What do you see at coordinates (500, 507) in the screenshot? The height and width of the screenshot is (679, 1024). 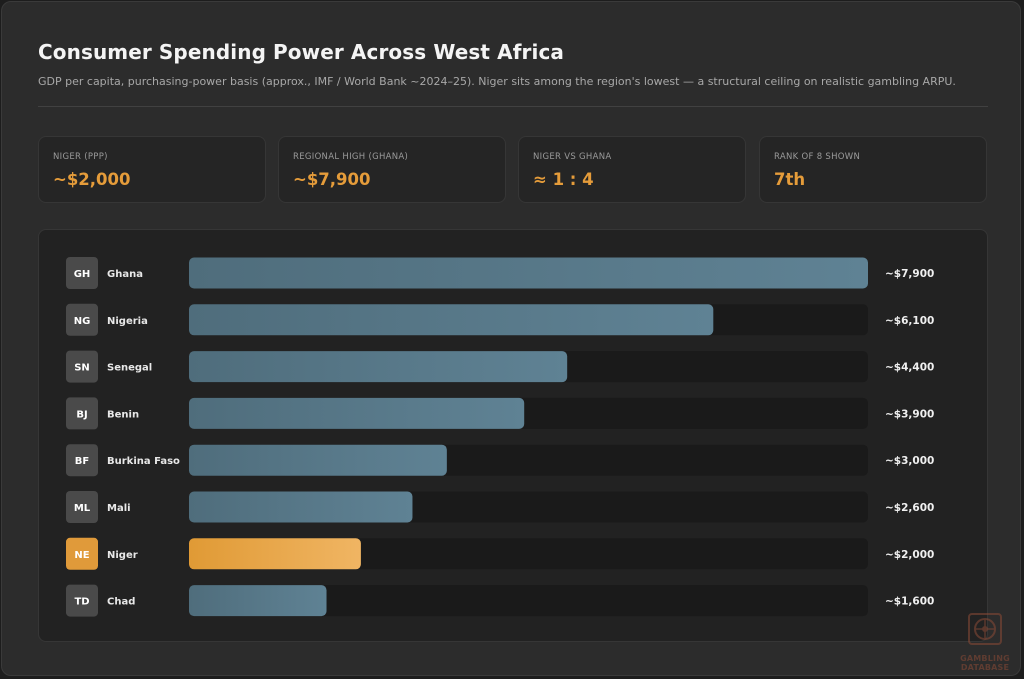 I see `bar-row-mali: ML Mali ~$2,600` at bounding box center [500, 507].